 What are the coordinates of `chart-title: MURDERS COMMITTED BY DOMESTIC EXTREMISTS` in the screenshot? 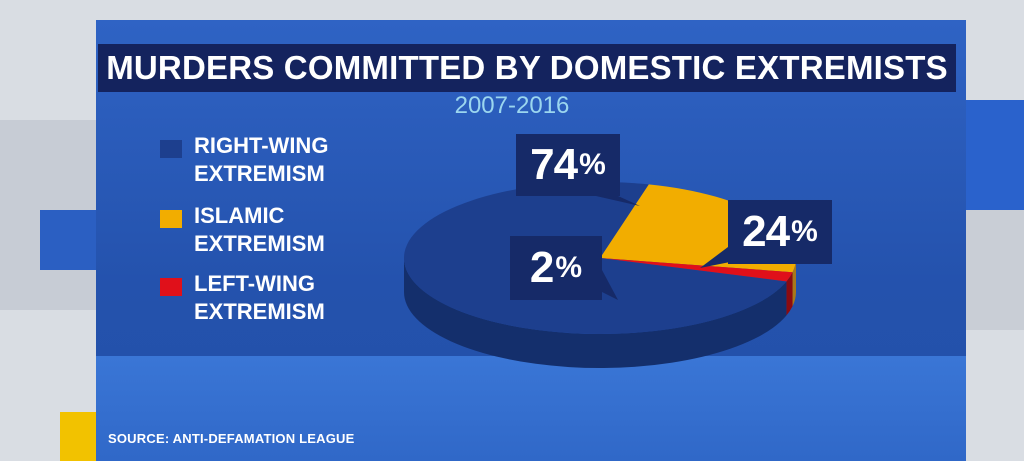 It's located at (527, 67).